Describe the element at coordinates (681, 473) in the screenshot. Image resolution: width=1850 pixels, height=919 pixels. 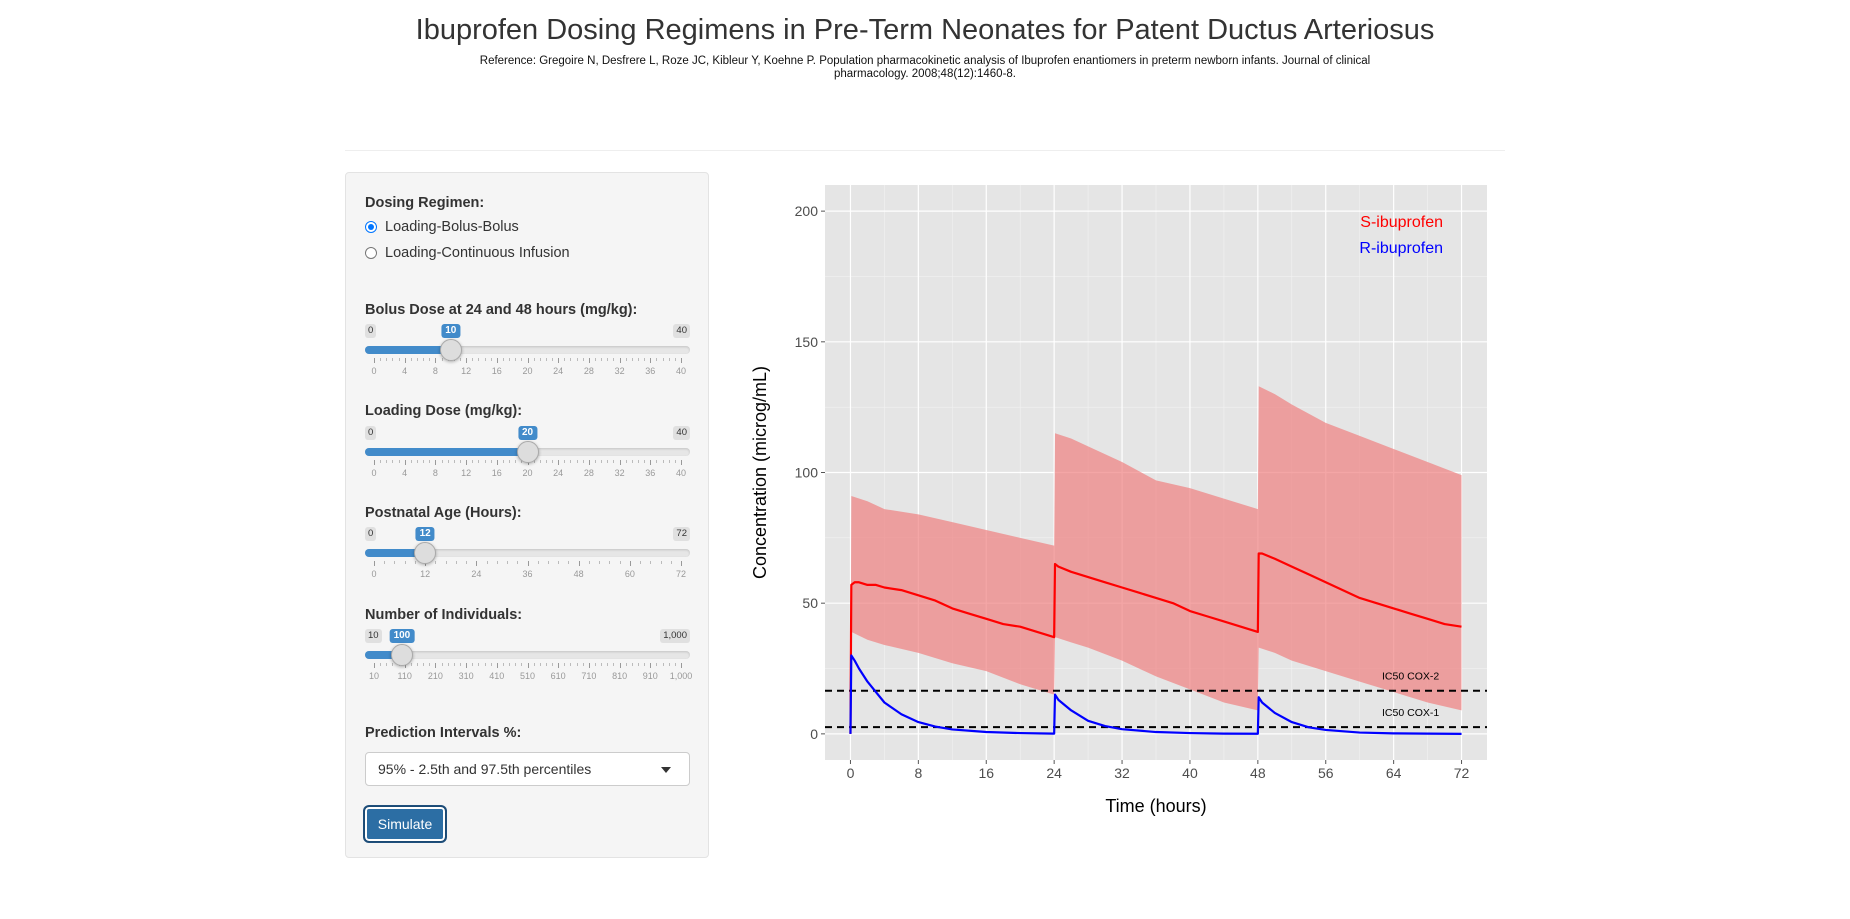
I see `slider-tick-label: 40` at that location.